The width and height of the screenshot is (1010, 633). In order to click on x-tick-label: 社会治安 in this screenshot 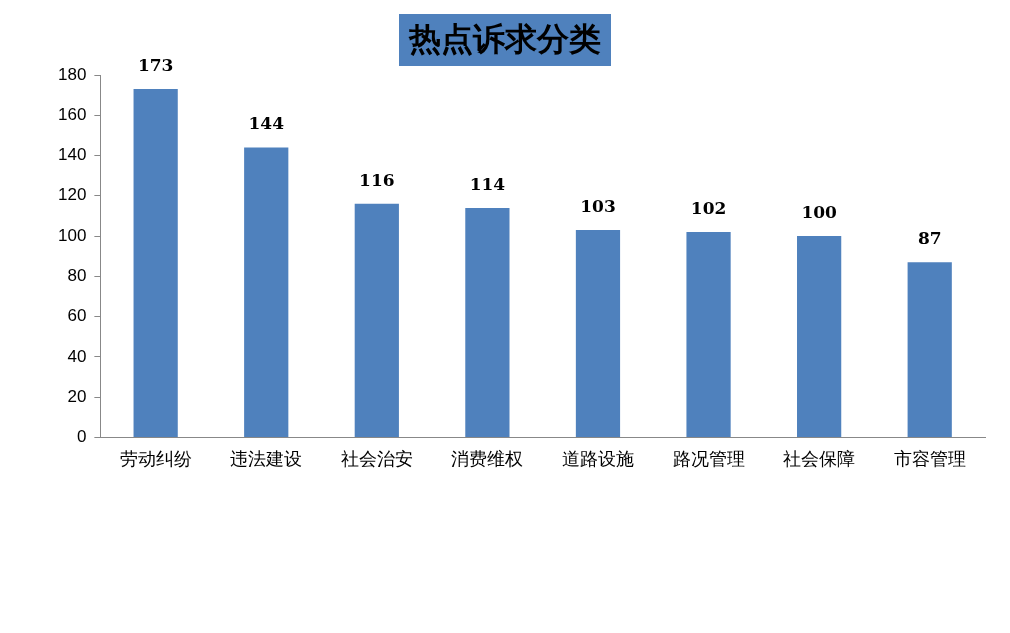, I will do `click(376, 458)`.